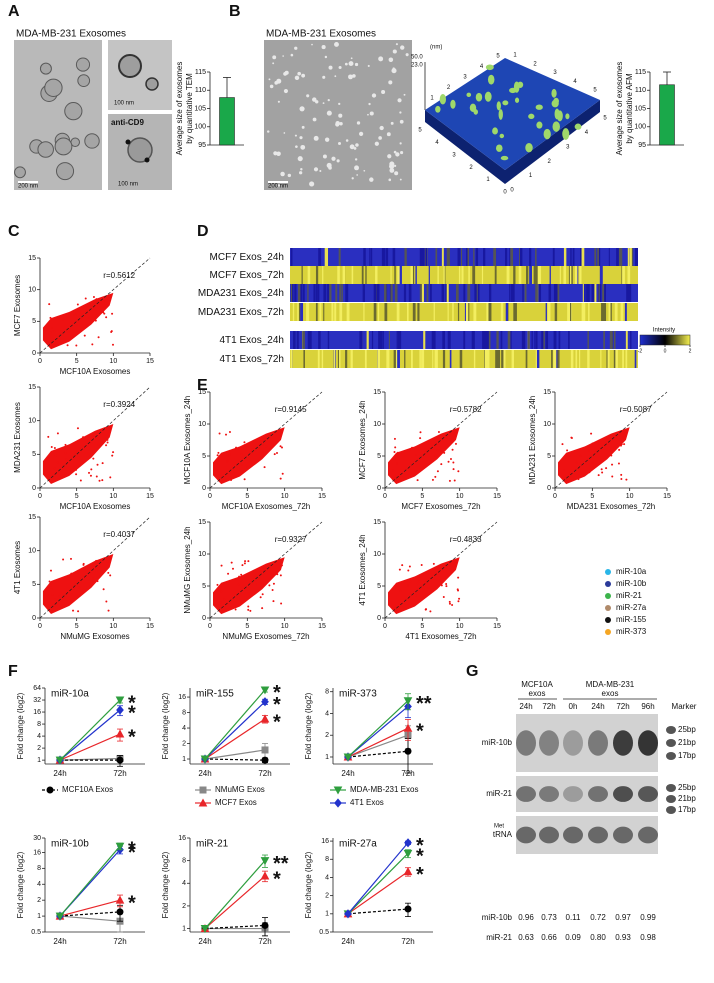 Image resolution: width=714 pixels, height=983 pixels. Describe the element at coordinates (90, 730) in the screenshot. I see `series-line` at that location.